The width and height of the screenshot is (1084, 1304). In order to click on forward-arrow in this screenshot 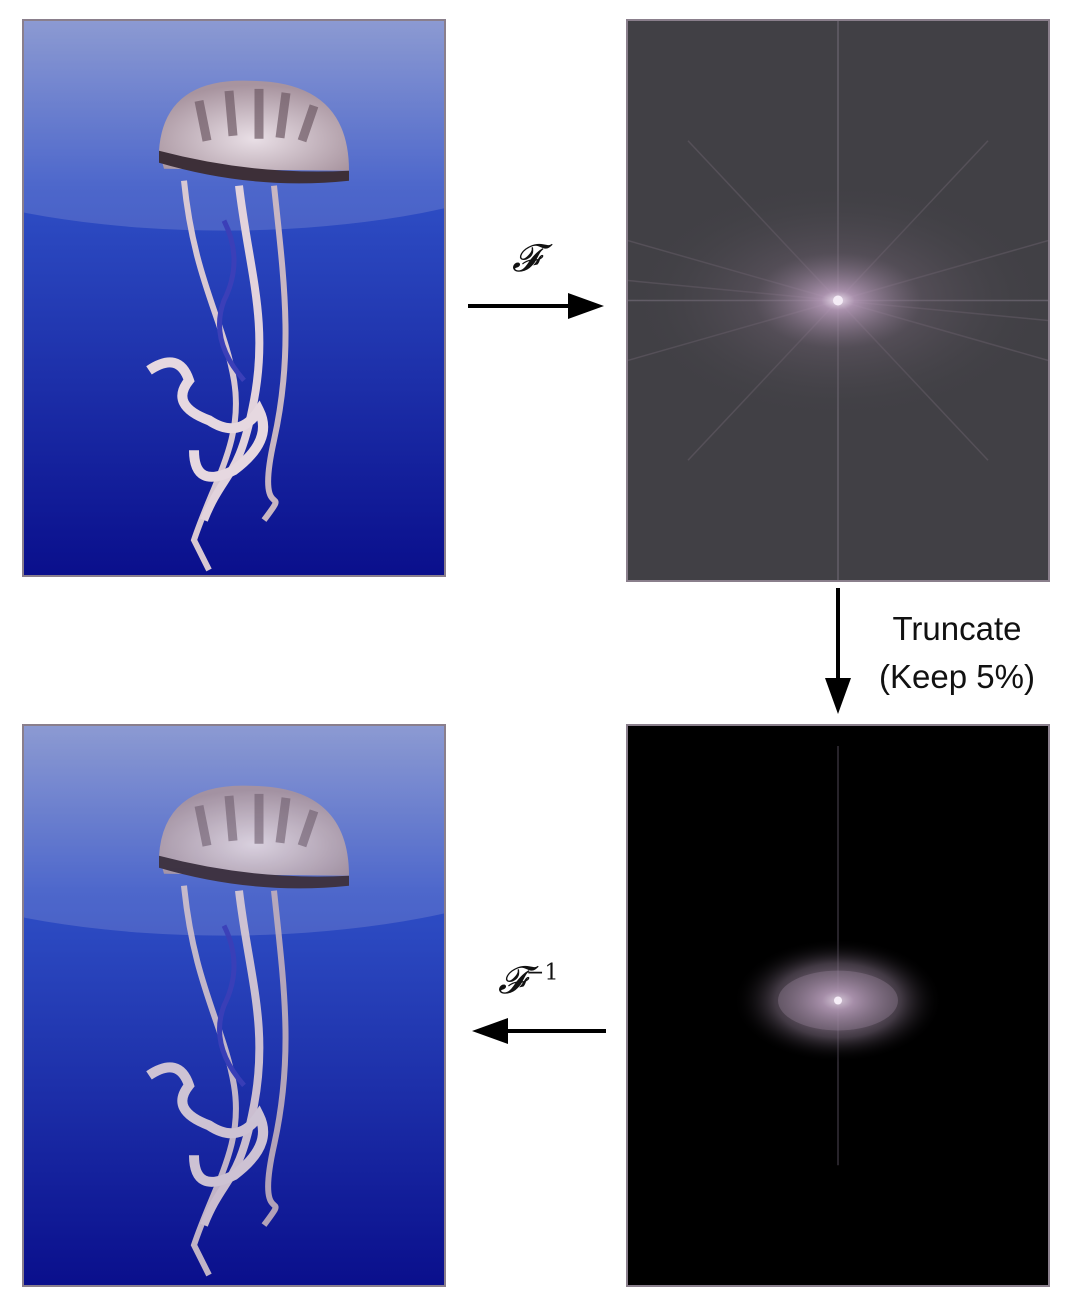, I will do `click(536, 306)`.